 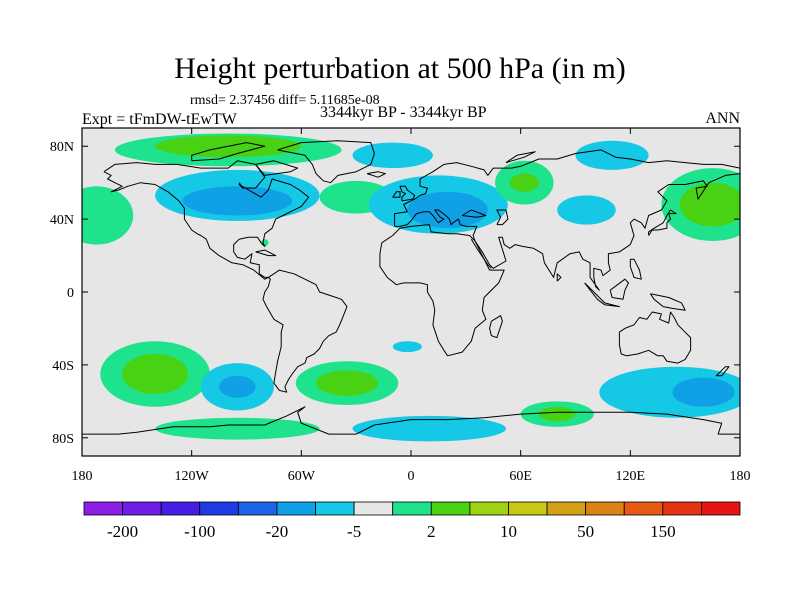 What do you see at coordinates (722, 371) in the screenshot?
I see `coastline-new-zealand` at bounding box center [722, 371].